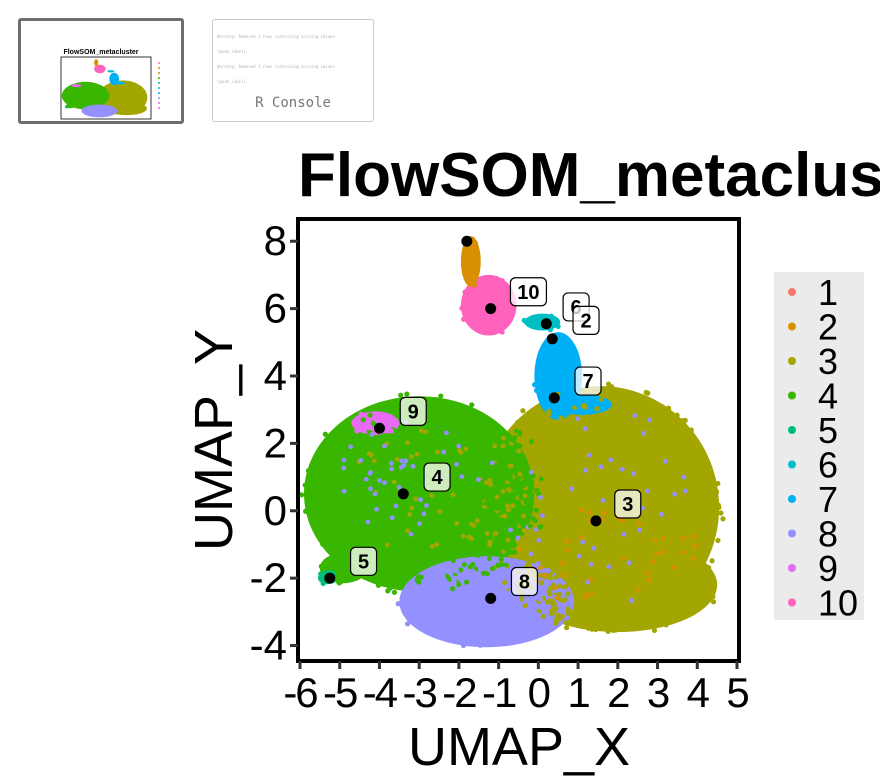 This screenshot has width=880, height=782. I want to click on legend-label: 7, so click(828, 499).